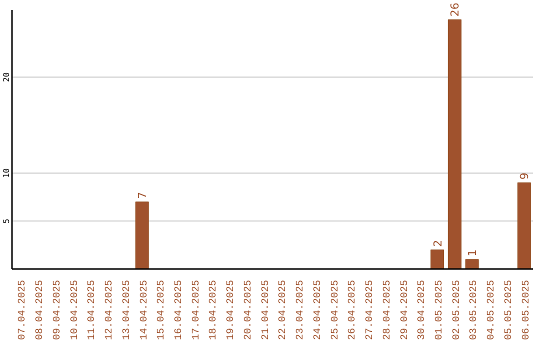 This screenshot has height=340, width=540. What do you see at coordinates (40, 310) in the screenshot?
I see `x-tick-label: 08.04.2025` at bounding box center [40, 310].